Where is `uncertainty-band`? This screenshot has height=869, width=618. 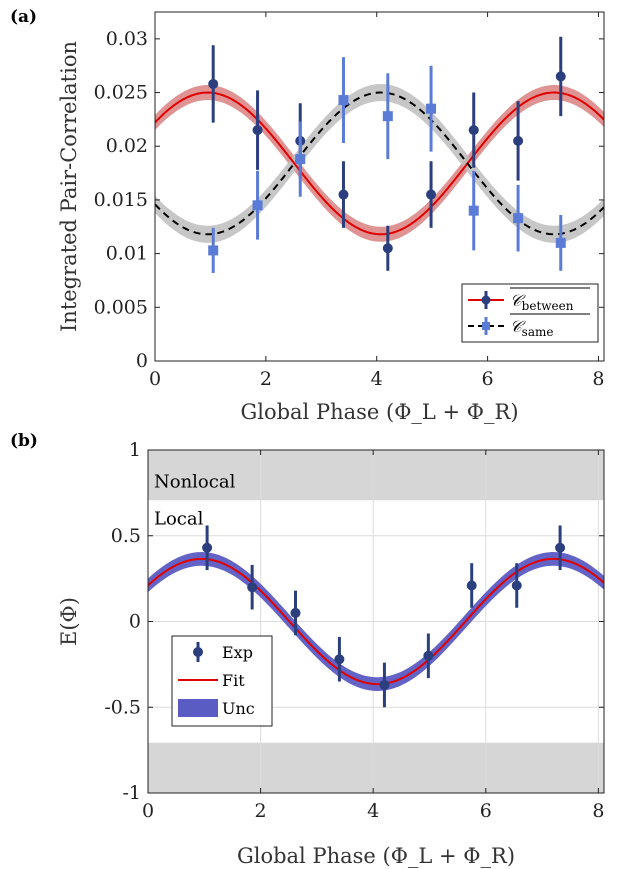 uncertainty-band is located at coordinates (376, 621).